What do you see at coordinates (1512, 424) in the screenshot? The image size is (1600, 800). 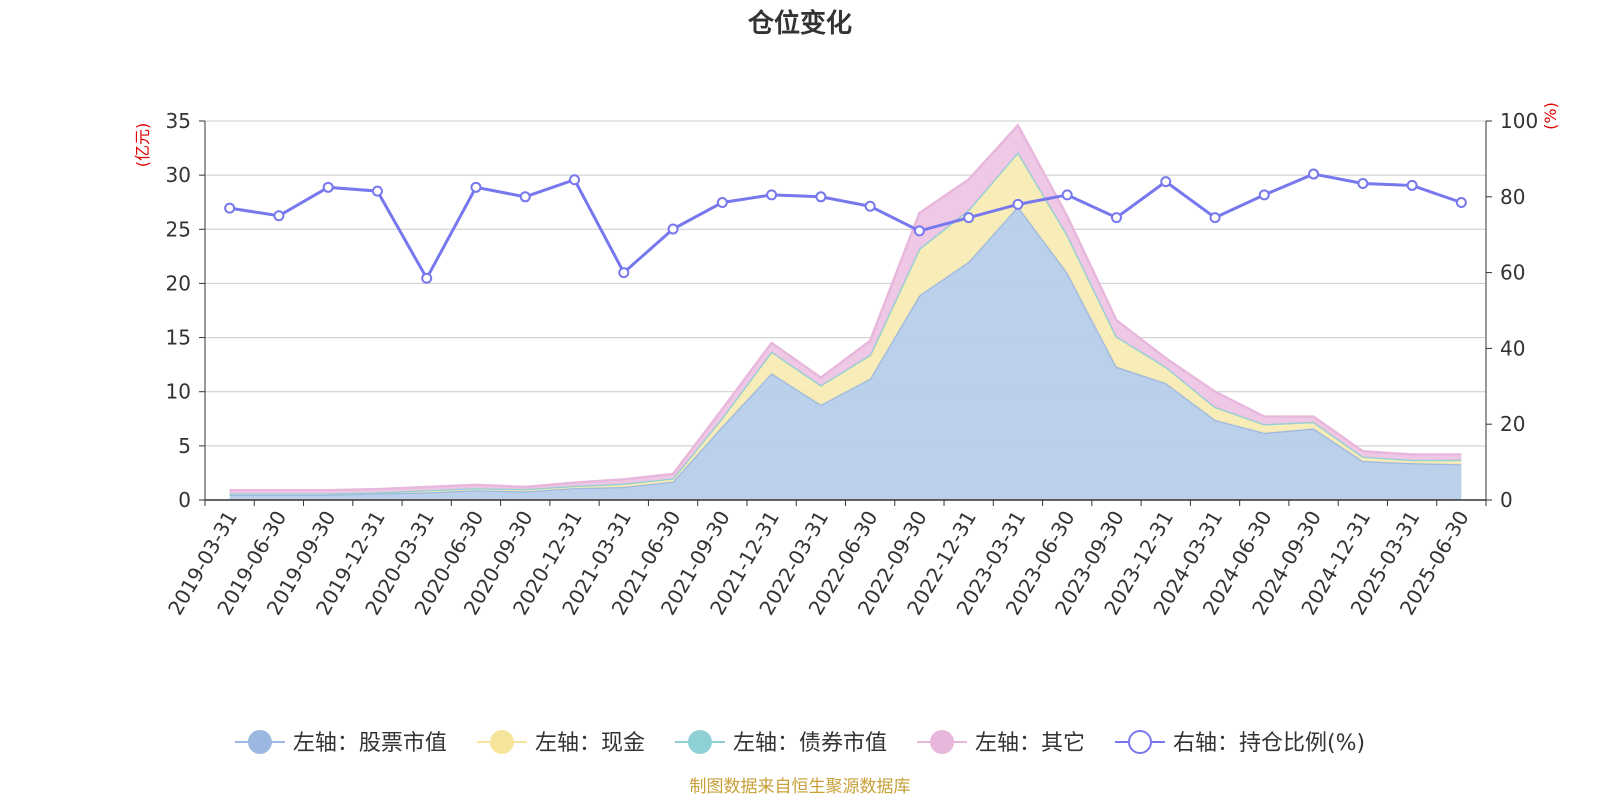 I see `right-axis-tick-label: 20` at bounding box center [1512, 424].